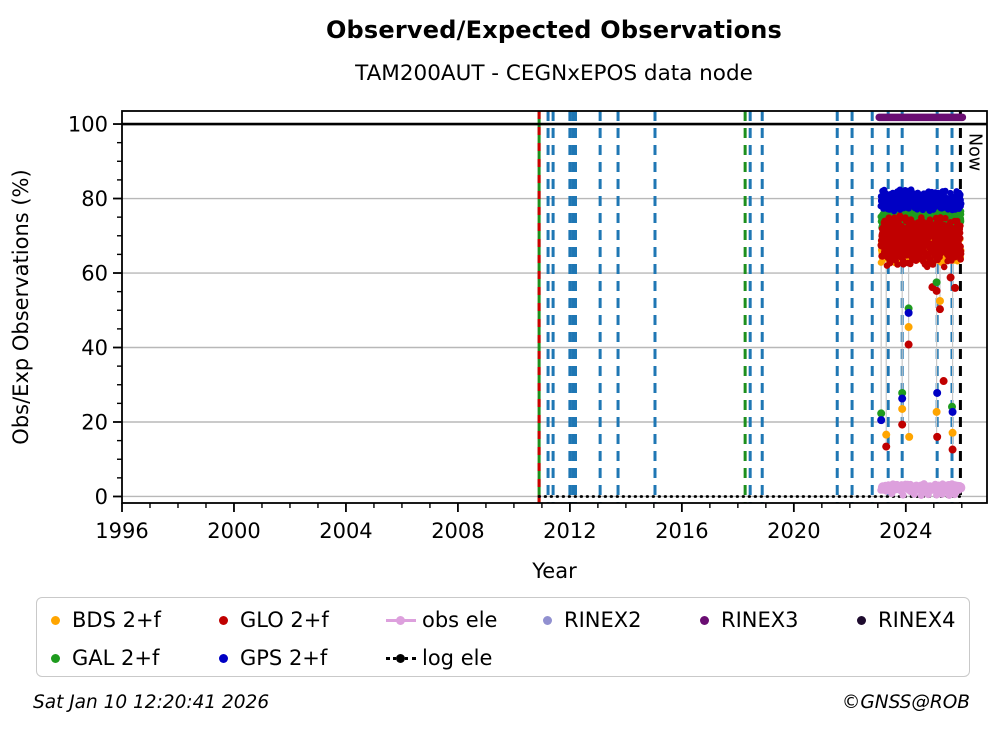  I want to click on bds-2f-marker-icon, so click(55, 620).